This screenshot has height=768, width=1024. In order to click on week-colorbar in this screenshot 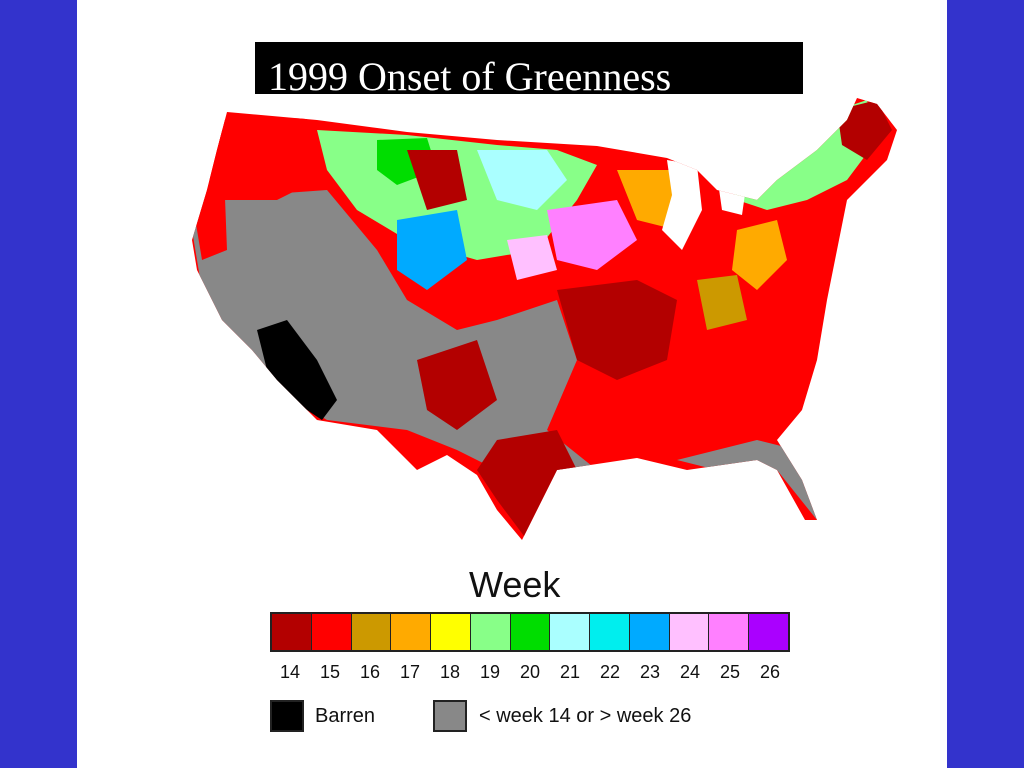, I will do `click(530, 632)`.